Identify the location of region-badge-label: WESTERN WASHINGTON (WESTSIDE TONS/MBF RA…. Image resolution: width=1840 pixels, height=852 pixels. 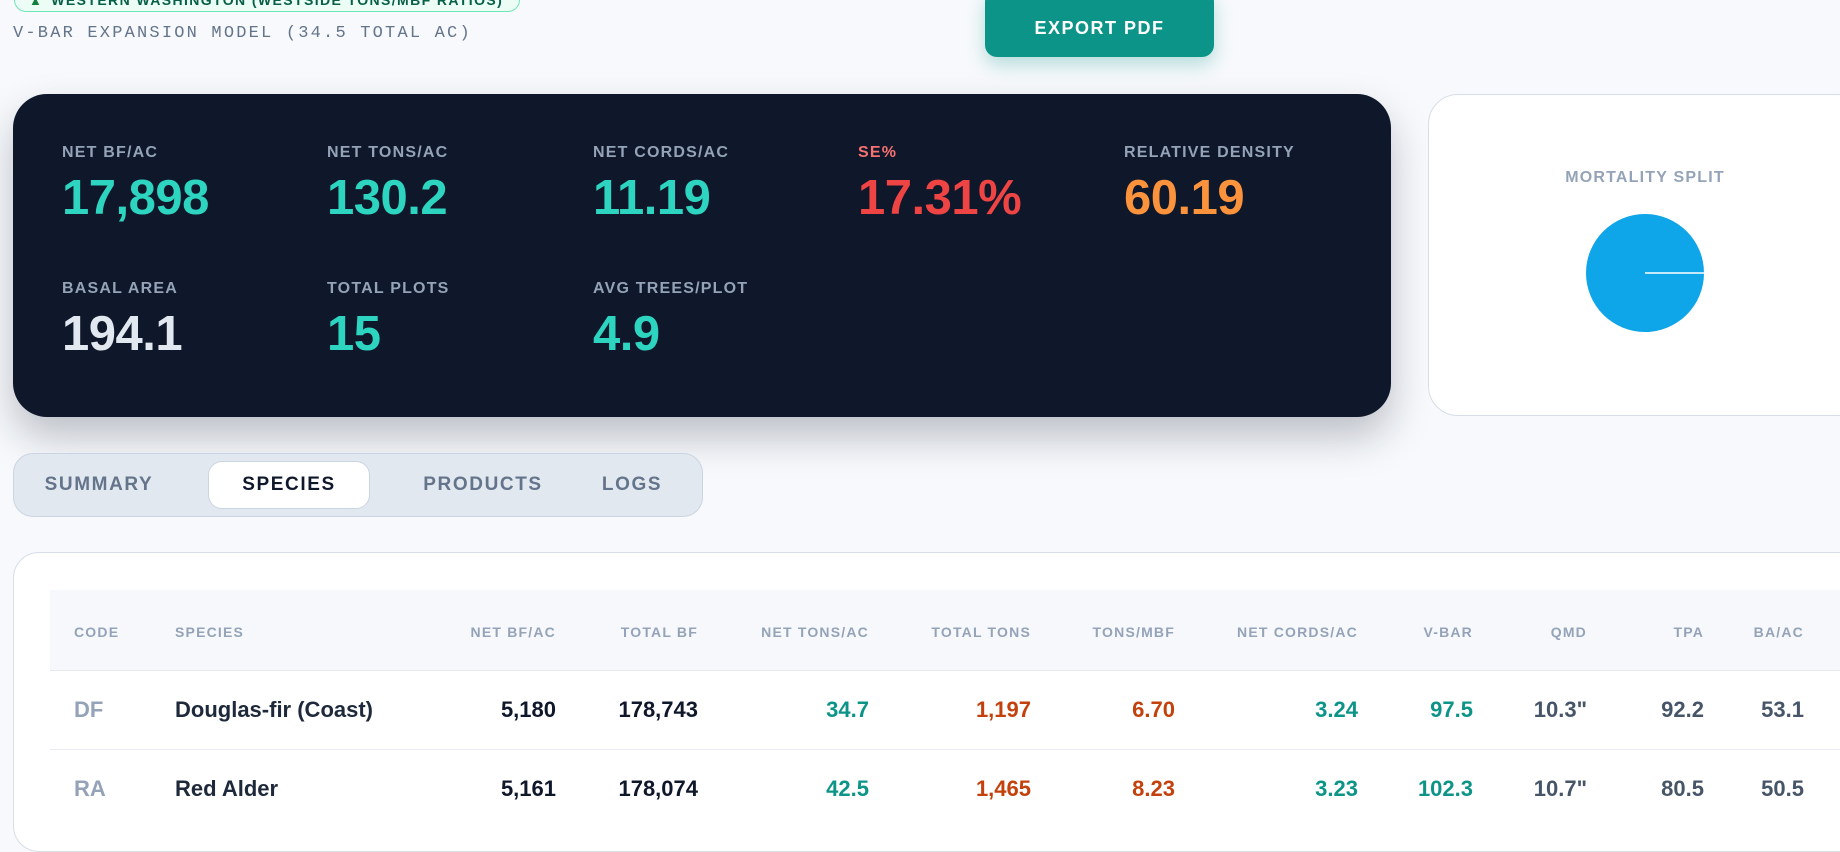
(277, 4).